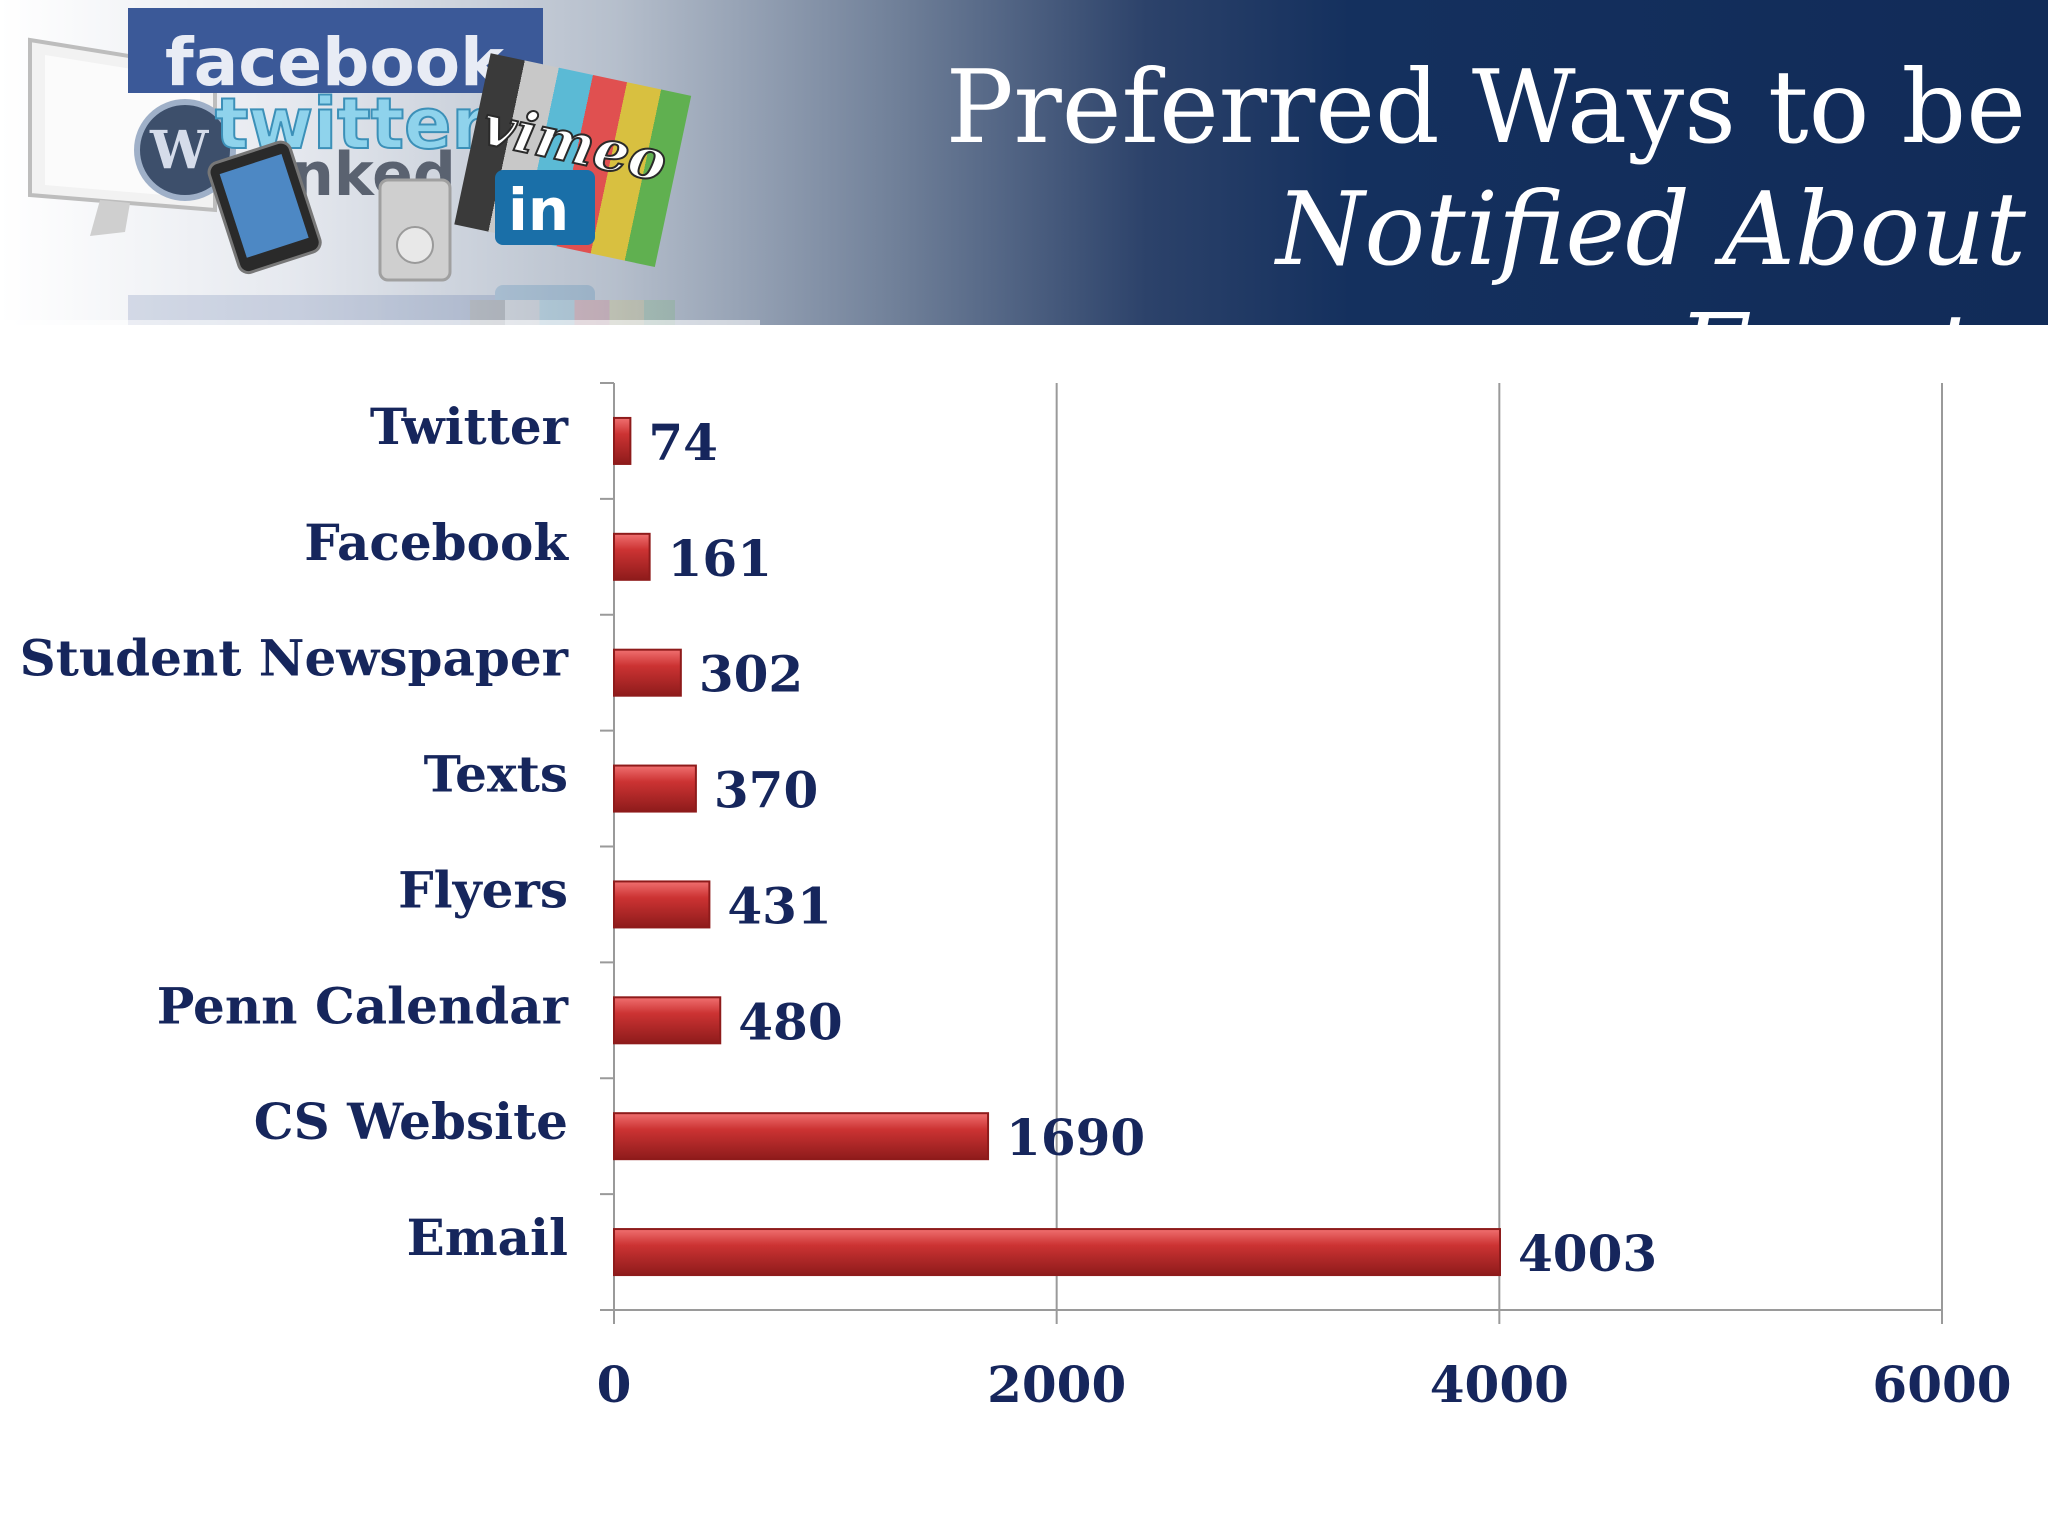  What do you see at coordinates (487, 1237) in the screenshot?
I see `category-label: Email` at bounding box center [487, 1237].